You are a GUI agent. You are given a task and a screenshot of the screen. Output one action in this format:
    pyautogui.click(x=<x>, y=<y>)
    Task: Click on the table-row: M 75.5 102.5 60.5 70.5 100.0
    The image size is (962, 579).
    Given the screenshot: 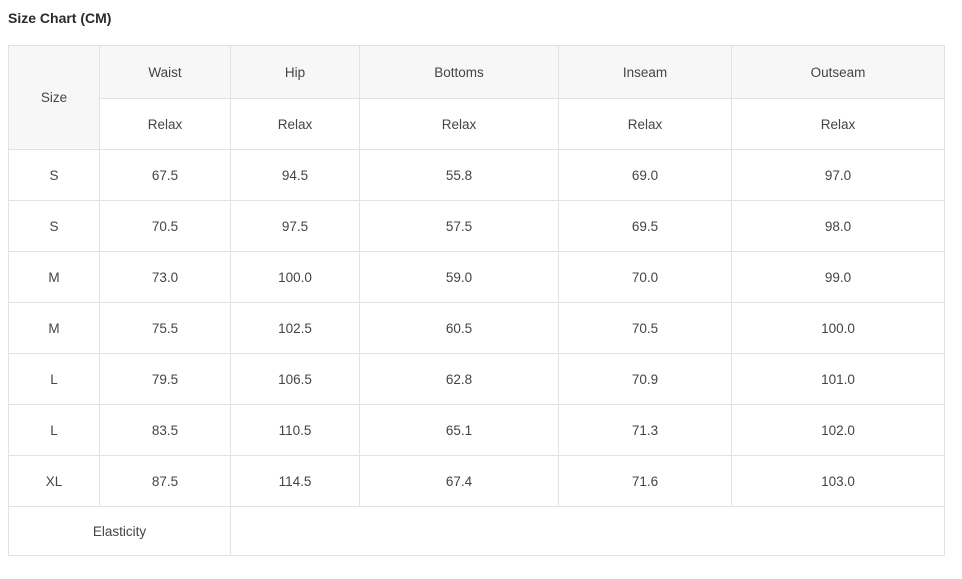 What is the action you would take?
    pyautogui.click(x=476, y=328)
    